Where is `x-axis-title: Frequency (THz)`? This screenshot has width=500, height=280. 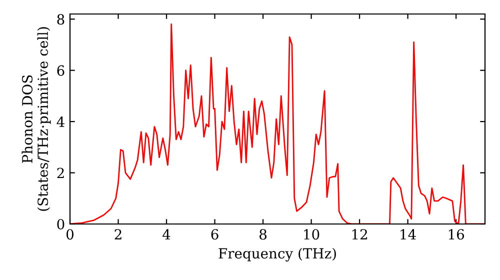
x-axis-title: Frequency (THz) is located at coordinates (277, 255).